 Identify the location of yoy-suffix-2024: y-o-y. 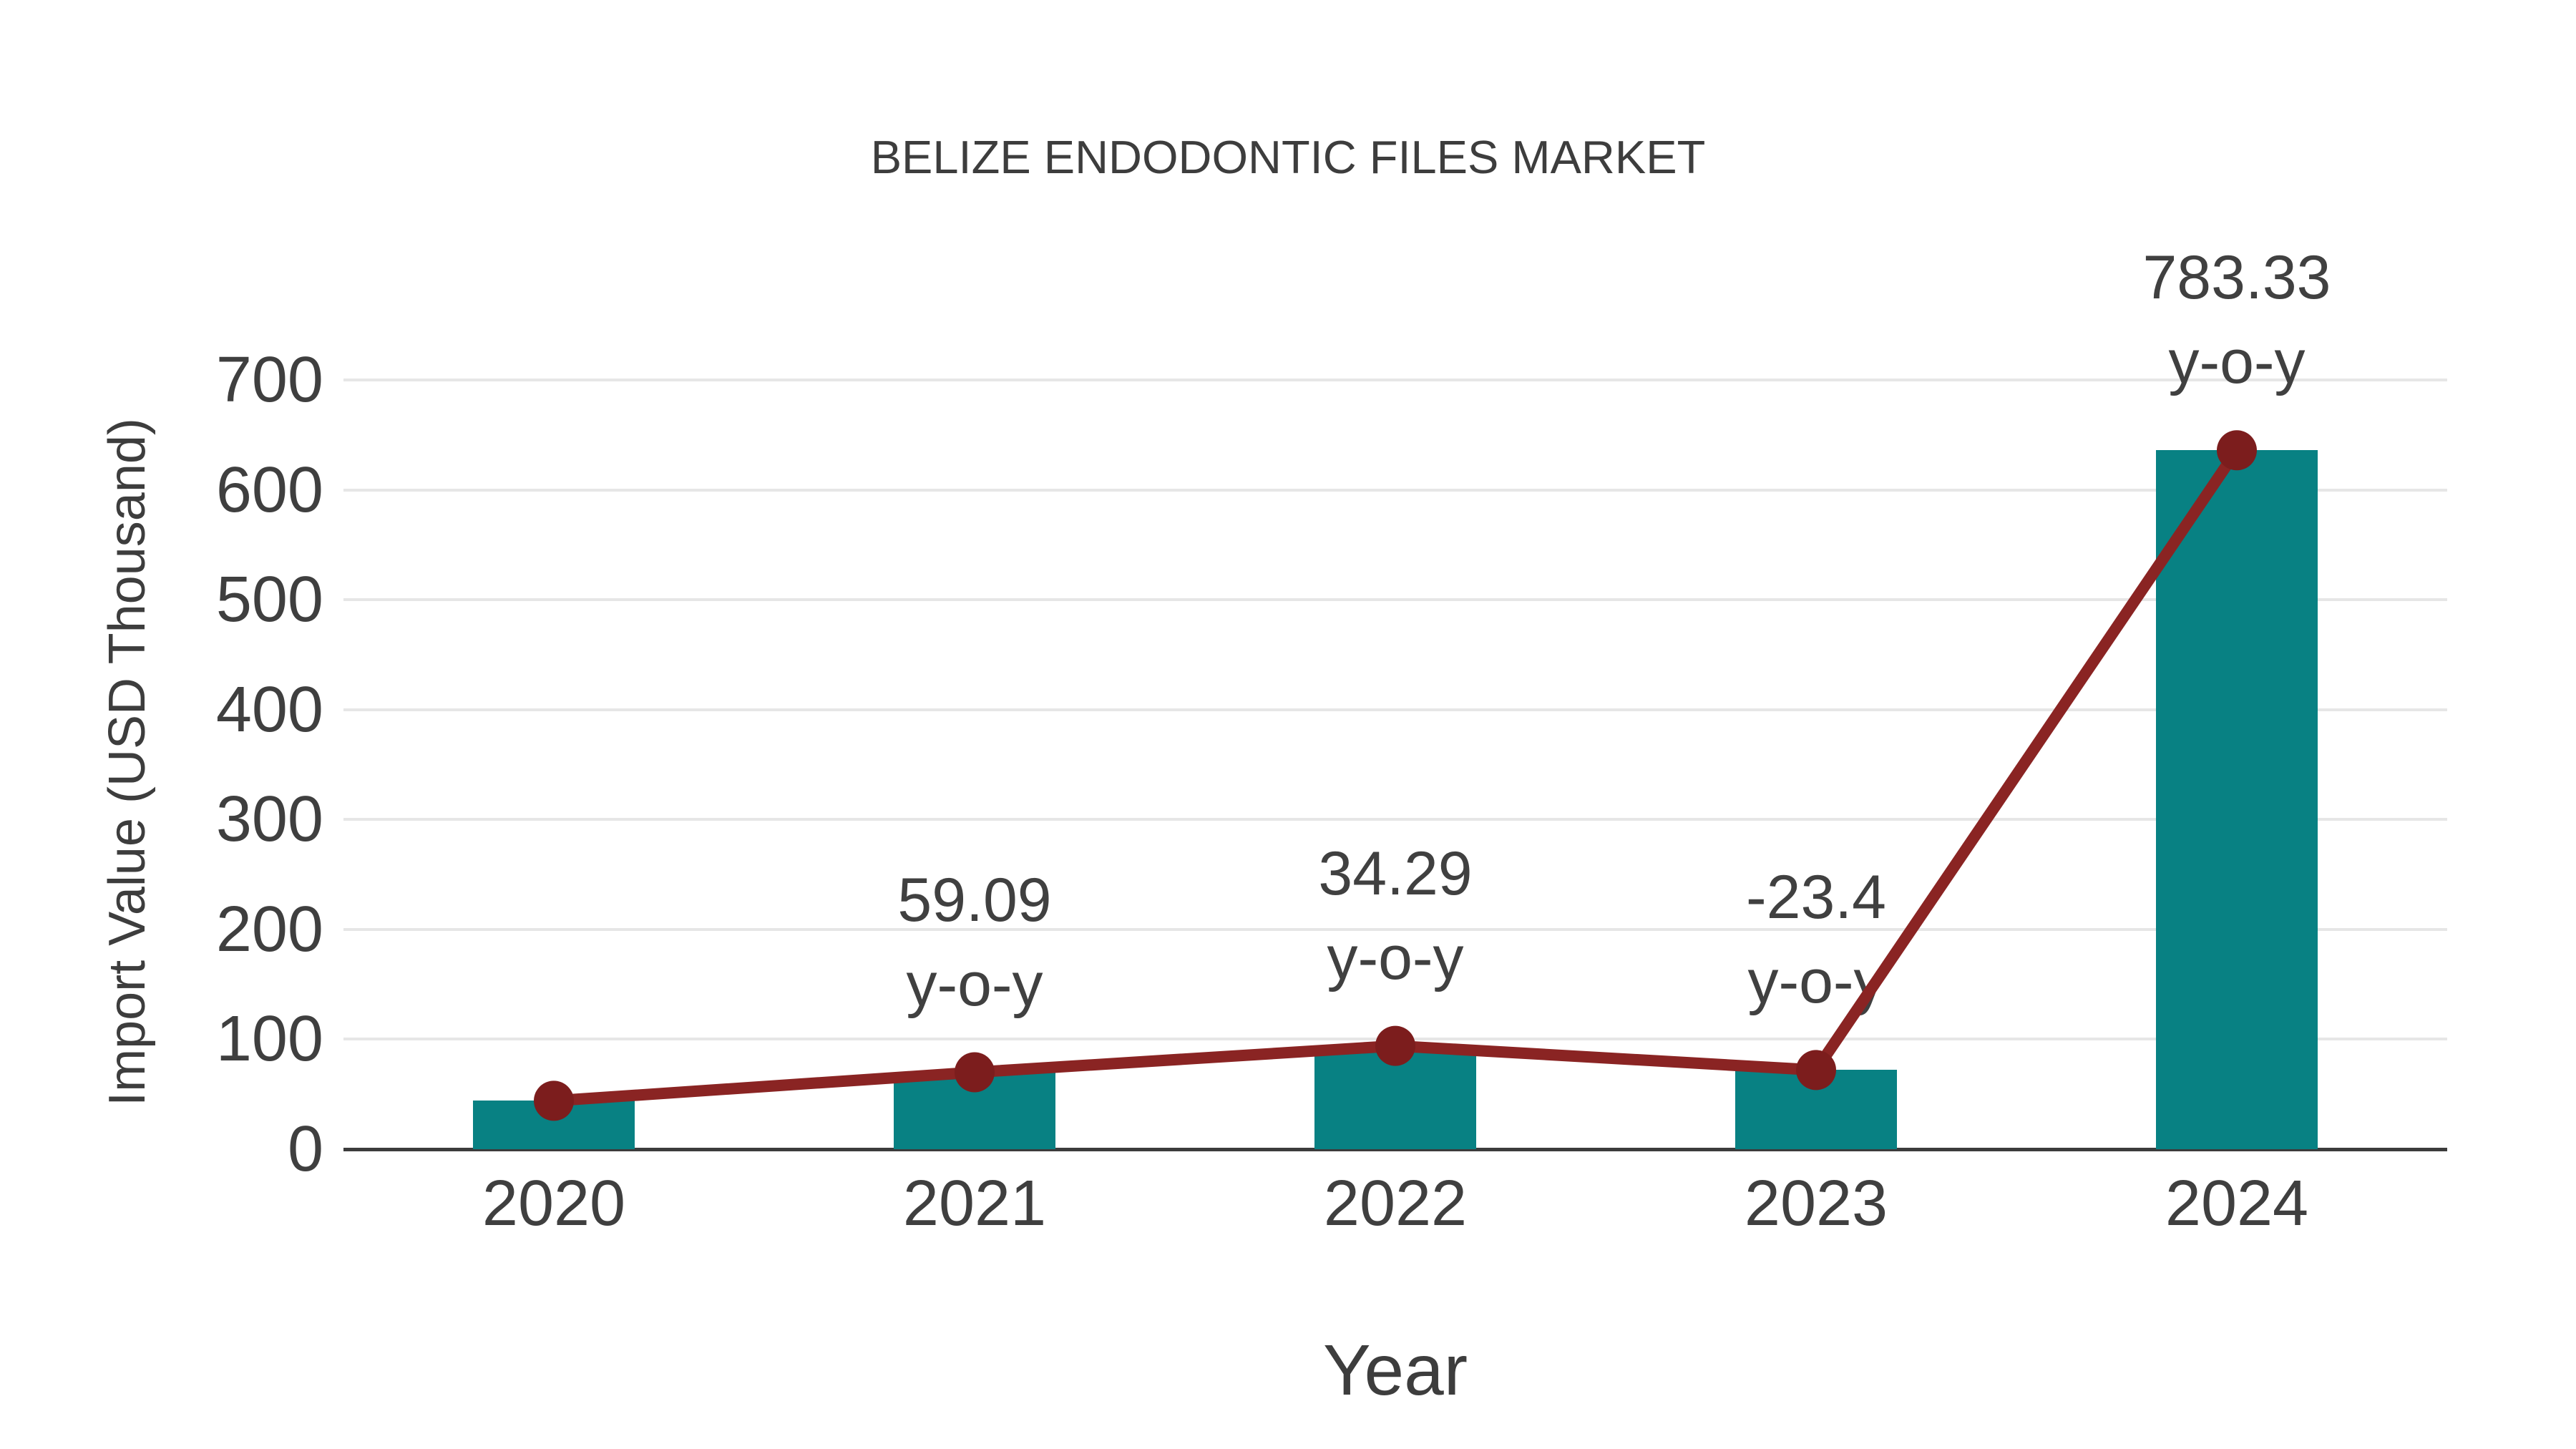
(2237, 362).